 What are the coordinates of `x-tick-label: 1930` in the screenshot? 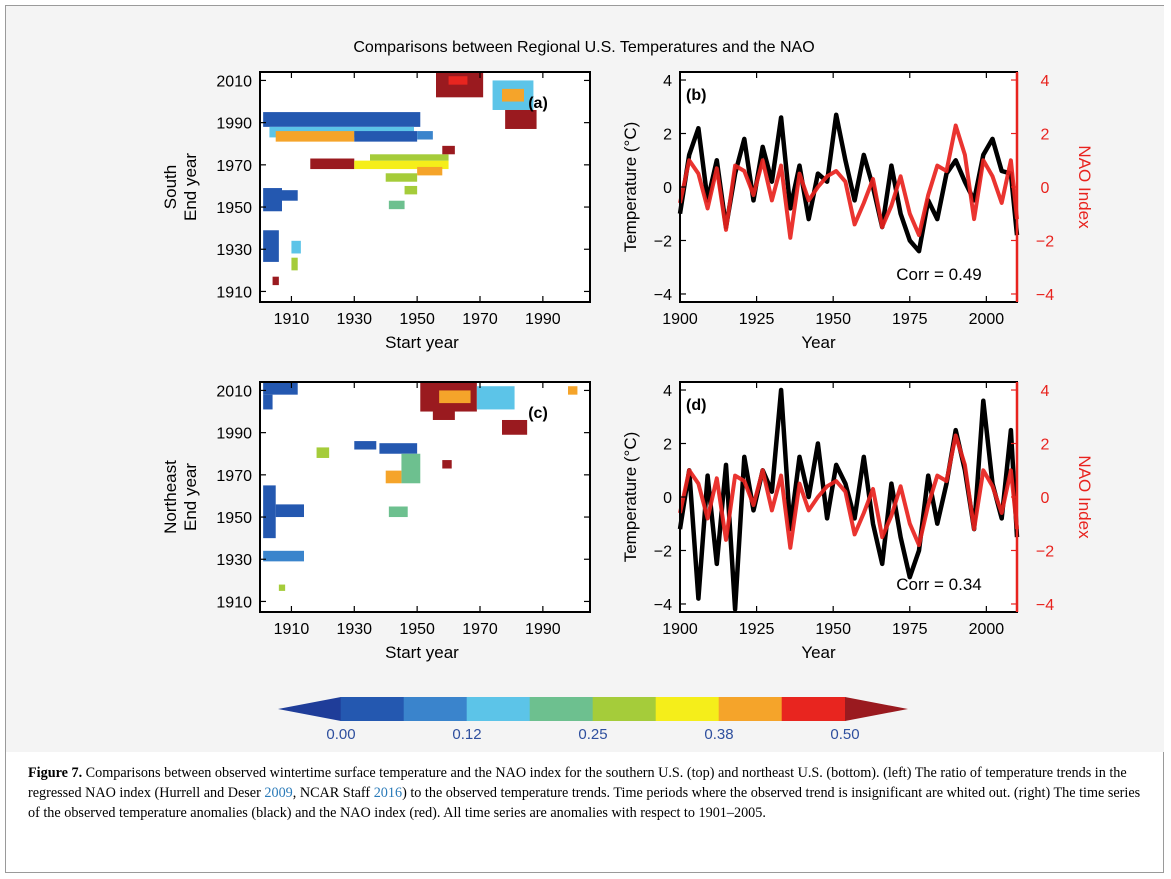 It's located at (354, 319).